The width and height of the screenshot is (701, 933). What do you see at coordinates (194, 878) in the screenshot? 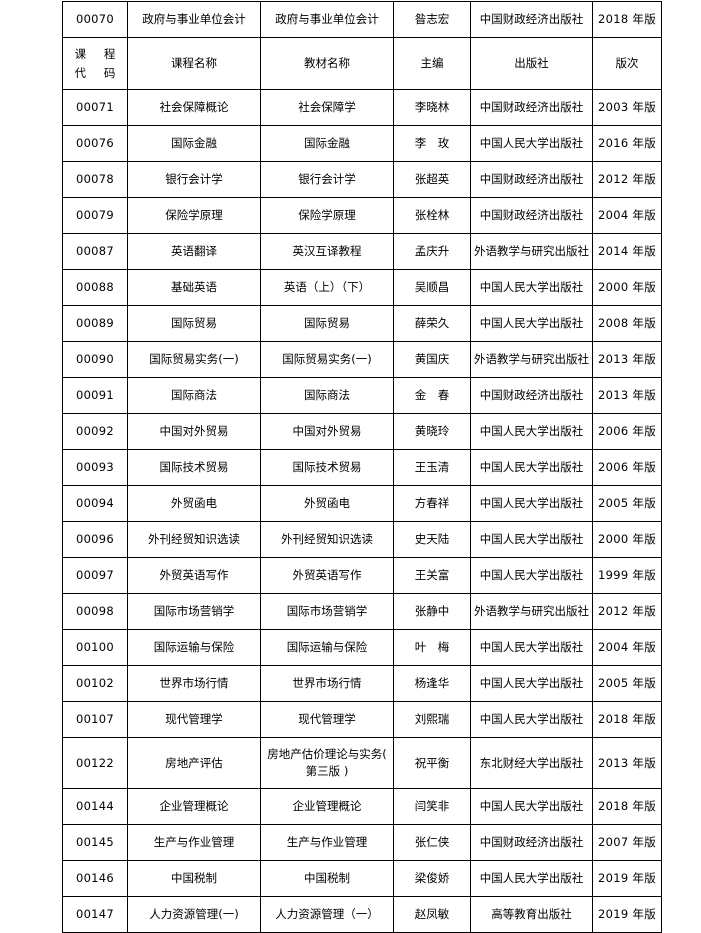
I see `cell-course: 中国税制` at bounding box center [194, 878].